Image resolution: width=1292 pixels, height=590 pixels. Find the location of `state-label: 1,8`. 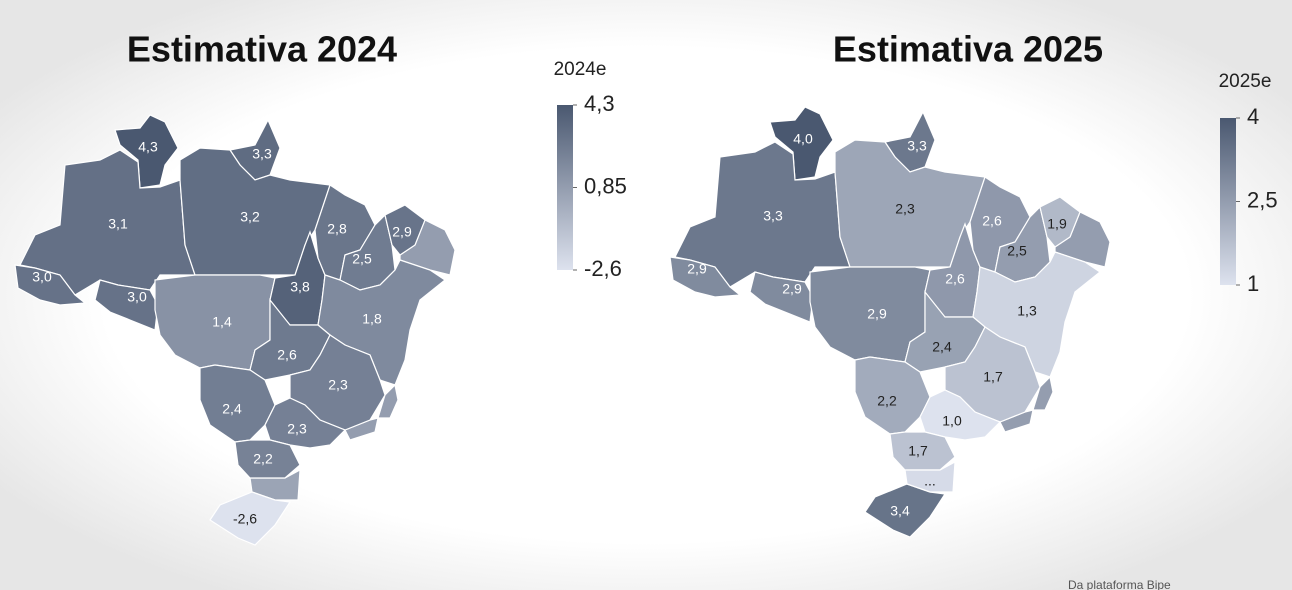

state-label: 1,8 is located at coordinates (372, 319).